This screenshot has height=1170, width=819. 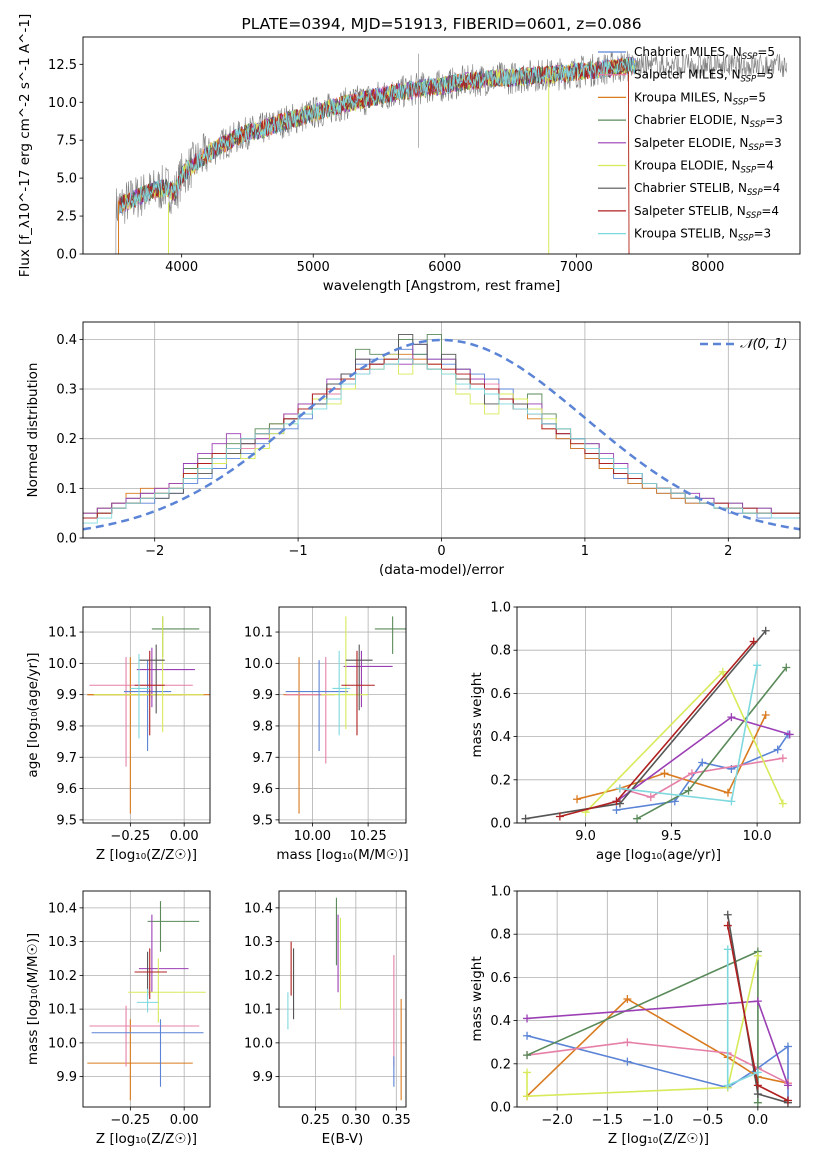 I want to click on y-tick-label: 10.4, so click(x=258, y=908).